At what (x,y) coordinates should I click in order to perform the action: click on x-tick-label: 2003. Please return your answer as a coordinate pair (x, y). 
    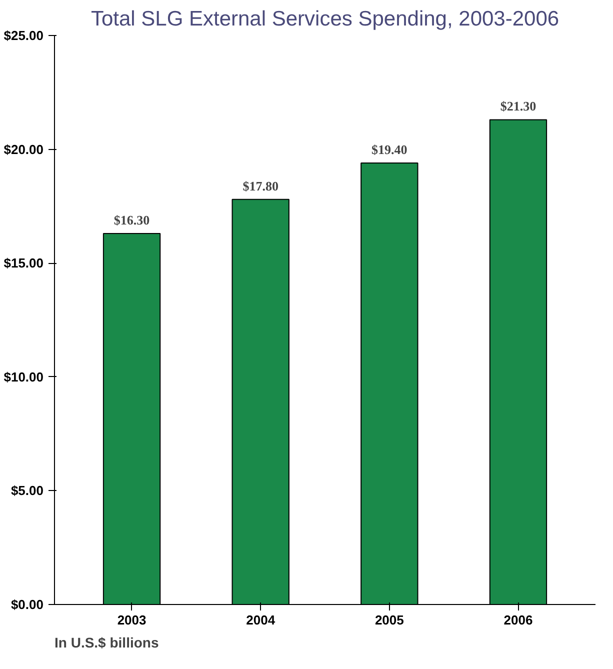
    Looking at the image, I should click on (131, 620).